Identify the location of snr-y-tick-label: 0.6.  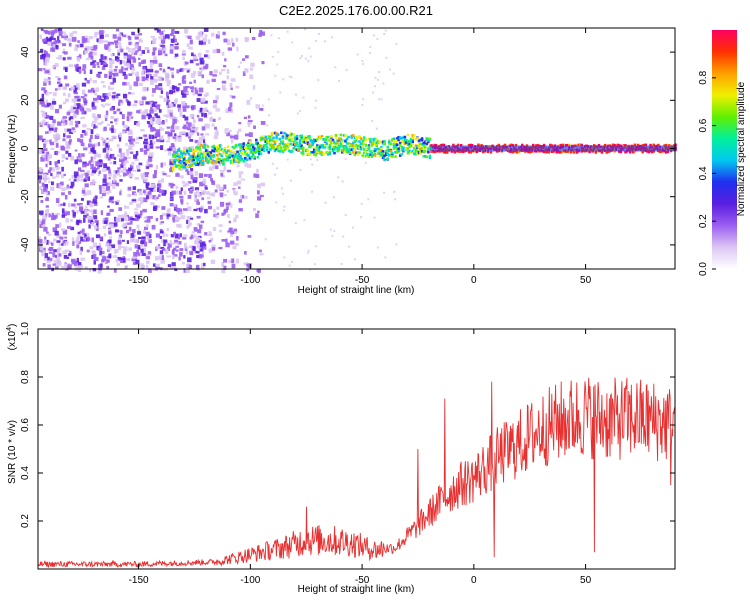
(25, 425).